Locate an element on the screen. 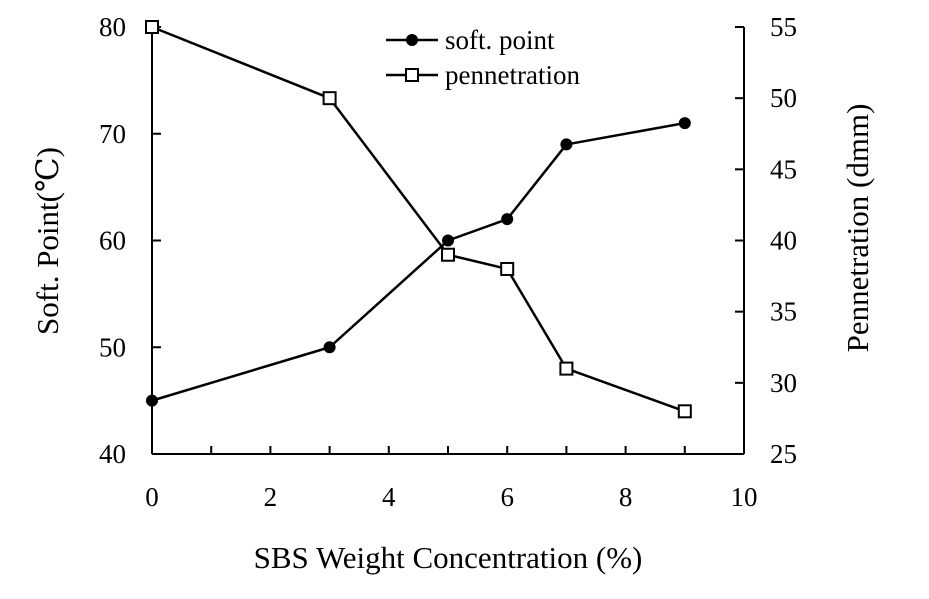 Image resolution: width=929 pixels, height=599 pixels. legend-marker-pennetration is located at coordinates (412, 75).